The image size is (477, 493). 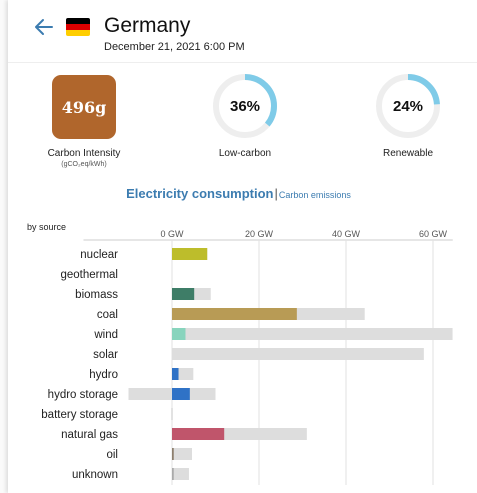 What do you see at coordinates (84, 153) in the screenshot?
I see `carbon-intensity-label: Carbon Intensity` at bounding box center [84, 153].